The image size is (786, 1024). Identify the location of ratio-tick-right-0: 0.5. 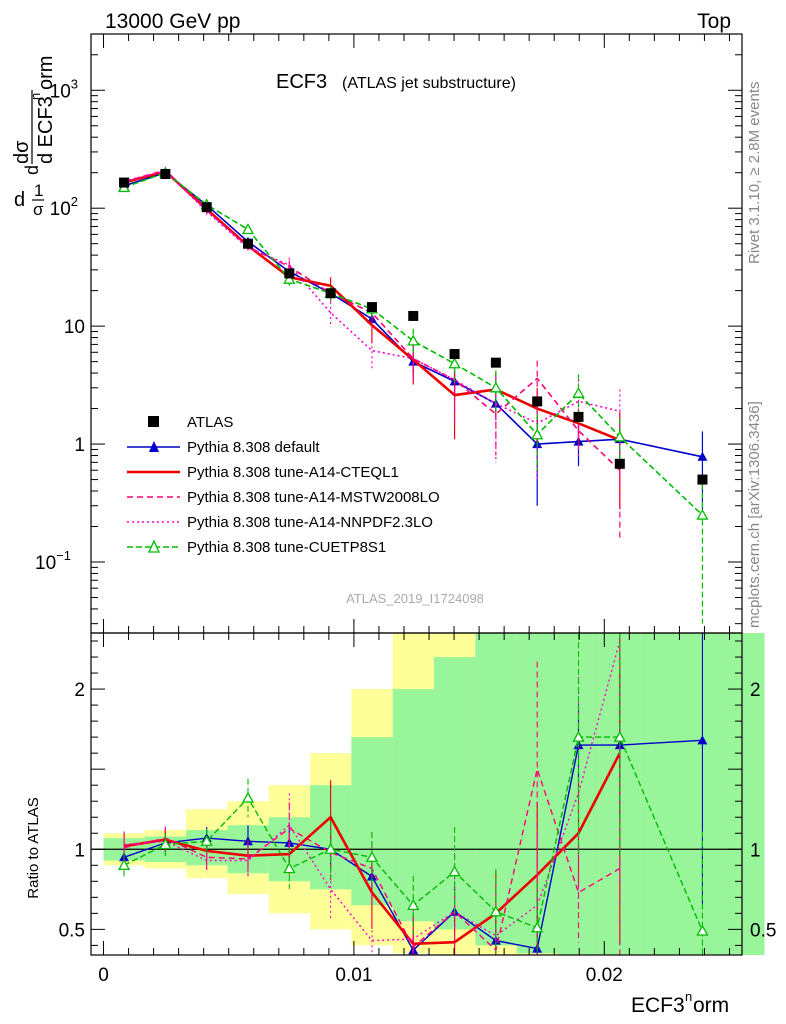
(763, 930).